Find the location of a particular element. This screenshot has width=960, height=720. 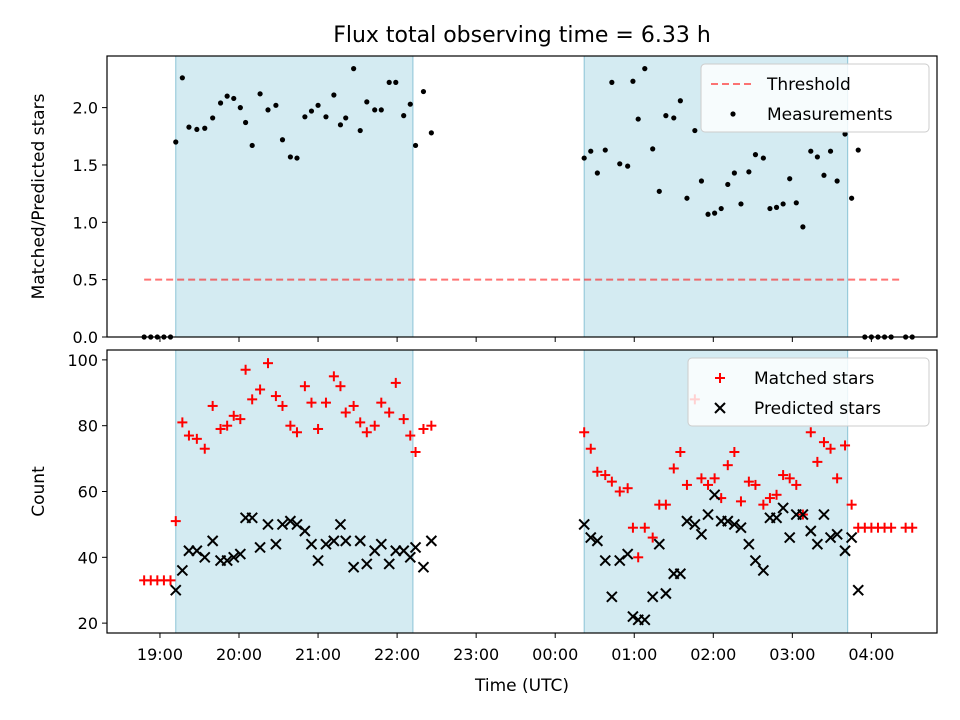

y-axis-label-top: Matched/Predicted stars is located at coordinates (39, 196).